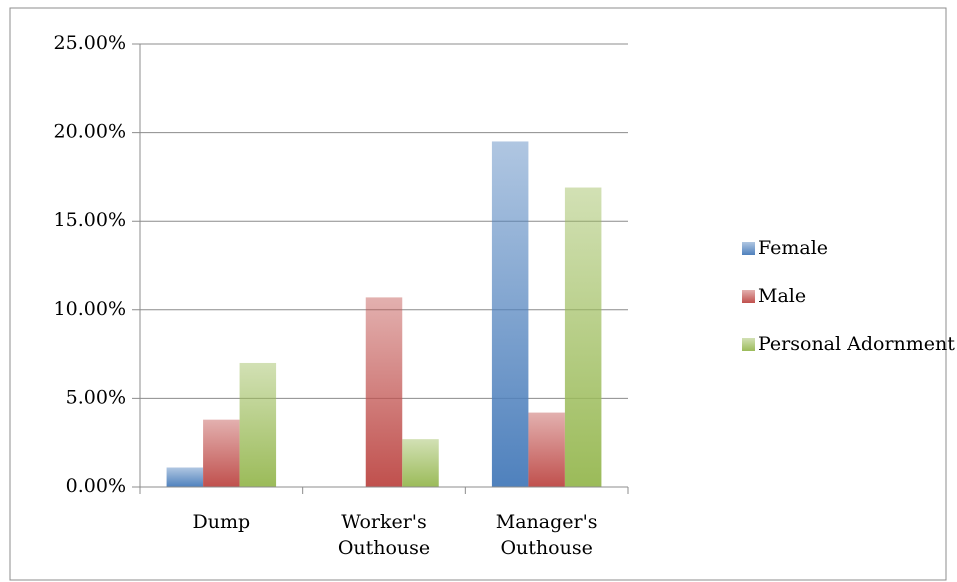  I want to click on legend-label: Personal Adornment, so click(856, 344).